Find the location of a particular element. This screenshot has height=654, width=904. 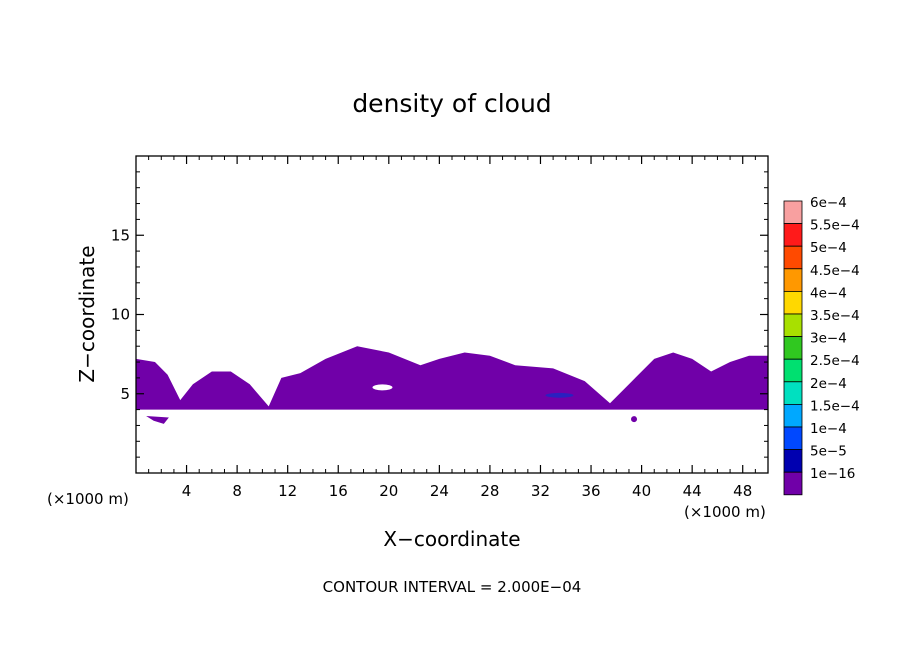

y-tick-label: 15 is located at coordinates (120, 235).